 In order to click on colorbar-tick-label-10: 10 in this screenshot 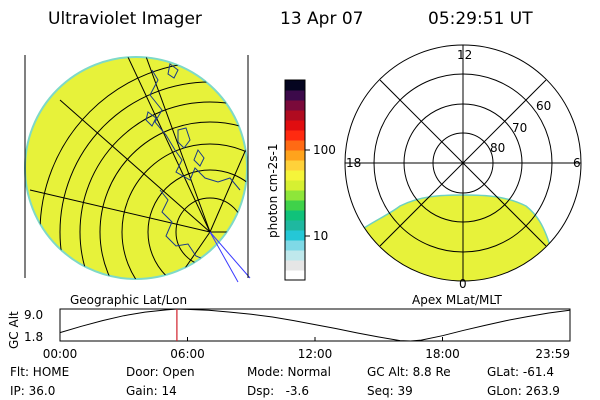, I will do `click(320, 236)`.